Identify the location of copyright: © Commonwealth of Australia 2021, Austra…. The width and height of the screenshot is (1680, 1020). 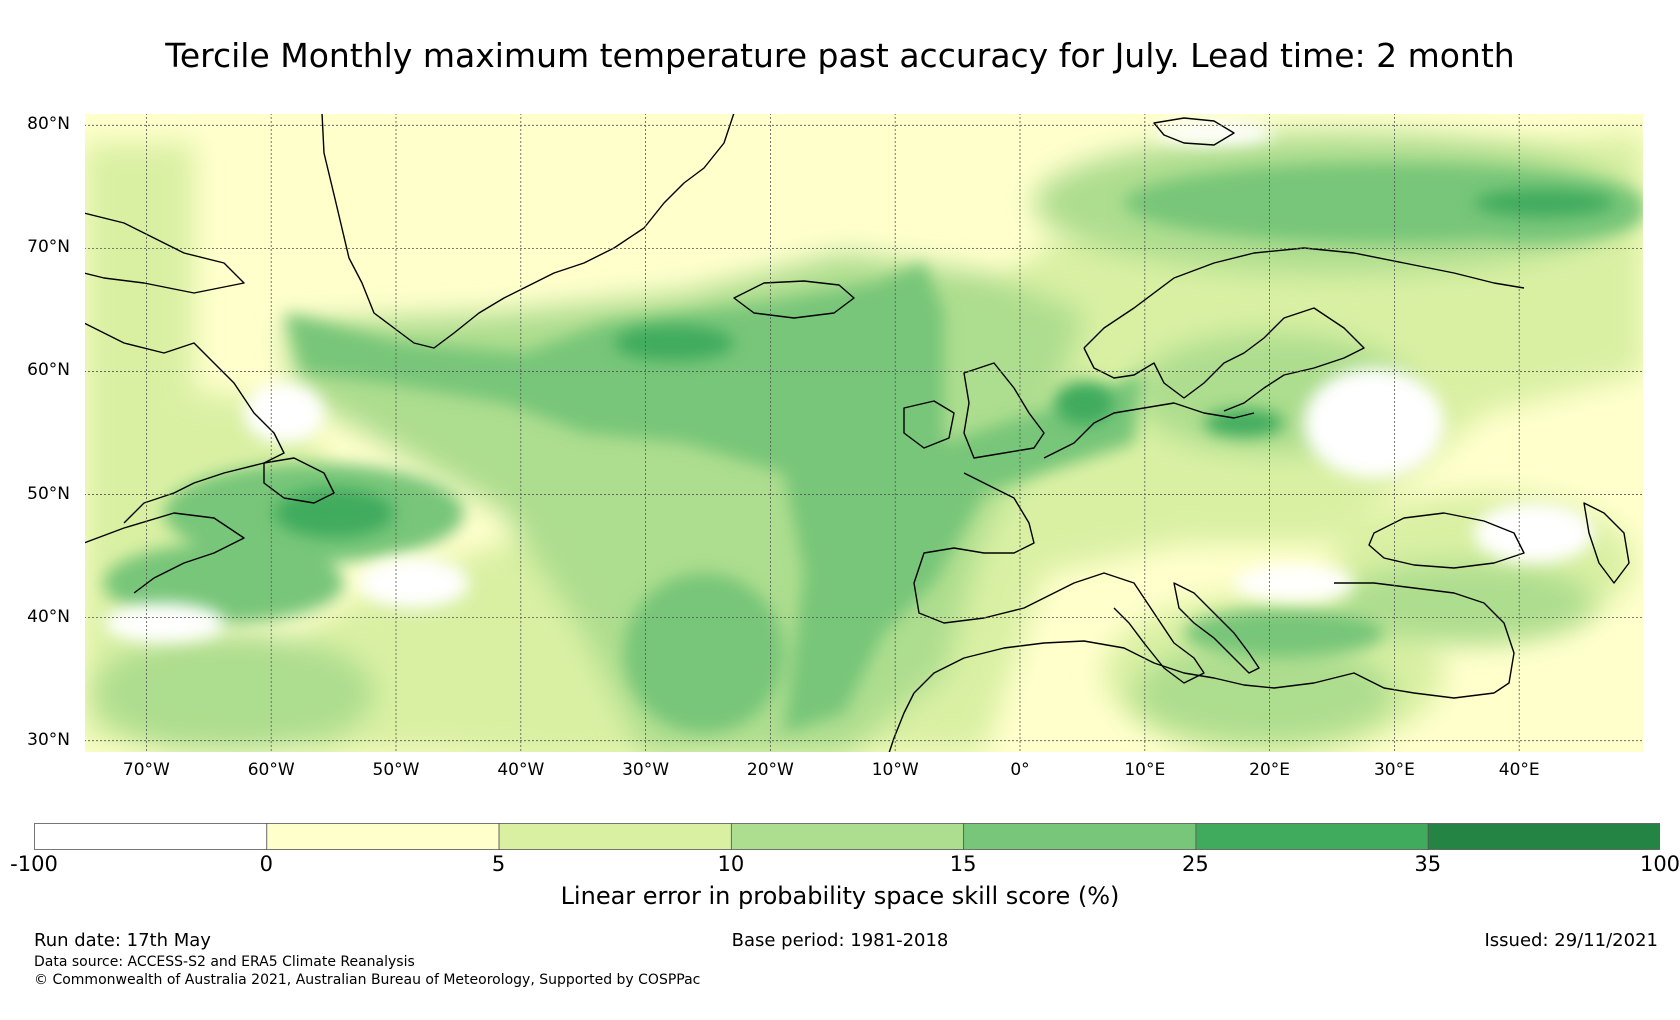
(367, 980).